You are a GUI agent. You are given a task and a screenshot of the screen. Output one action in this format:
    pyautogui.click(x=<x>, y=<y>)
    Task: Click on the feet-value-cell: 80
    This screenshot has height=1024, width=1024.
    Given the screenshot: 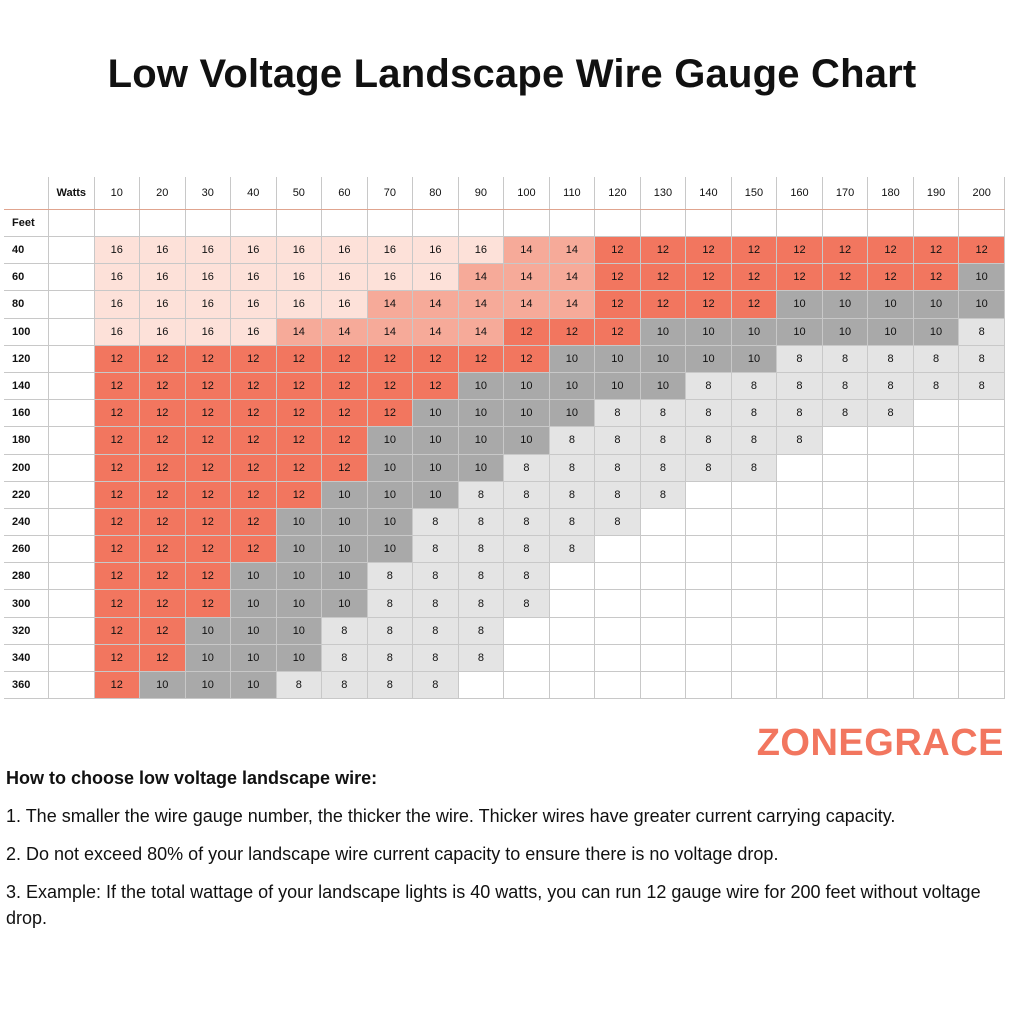 What is the action you would take?
    pyautogui.click(x=26, y=304)
    